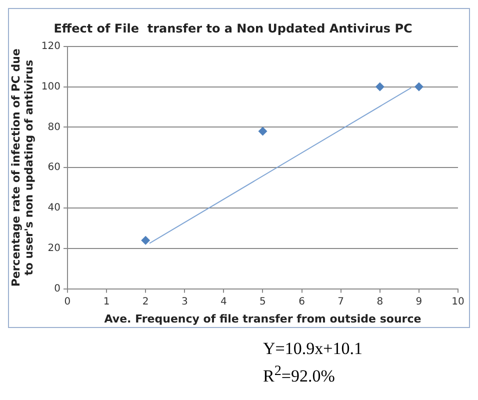 Image resolution: width=478 pixels, height=400 pixels. What do you see at coordinates (263, 302) in the screenshot?
I see `x-tick-label: 5` at bounding box center [263, 302].